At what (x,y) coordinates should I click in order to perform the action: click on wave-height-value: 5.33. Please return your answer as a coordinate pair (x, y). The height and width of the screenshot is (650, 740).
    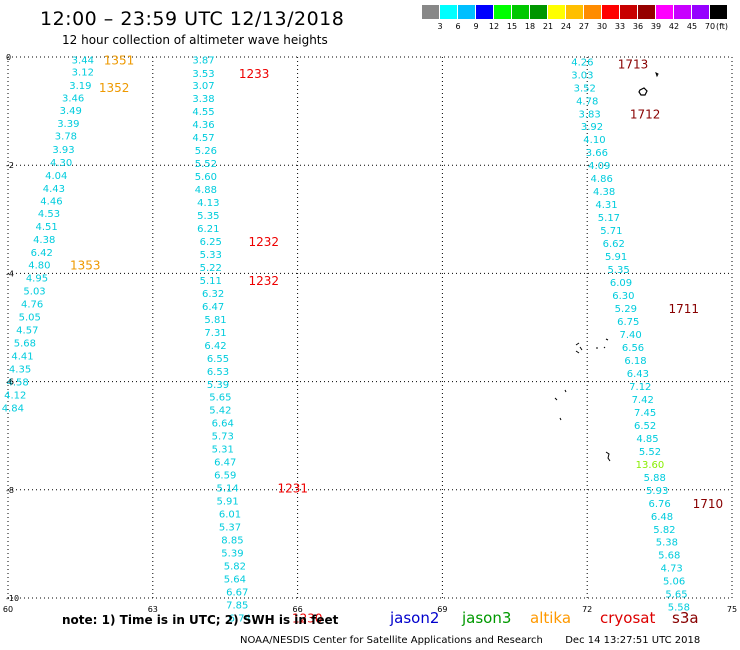
    Looking at the image, I should click on (211, 255).